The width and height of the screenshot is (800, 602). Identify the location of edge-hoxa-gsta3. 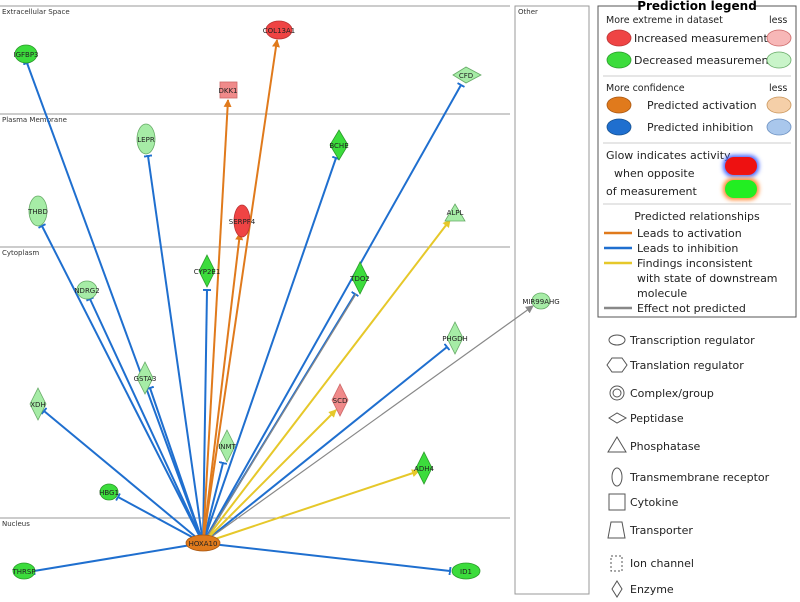
(174, 464).